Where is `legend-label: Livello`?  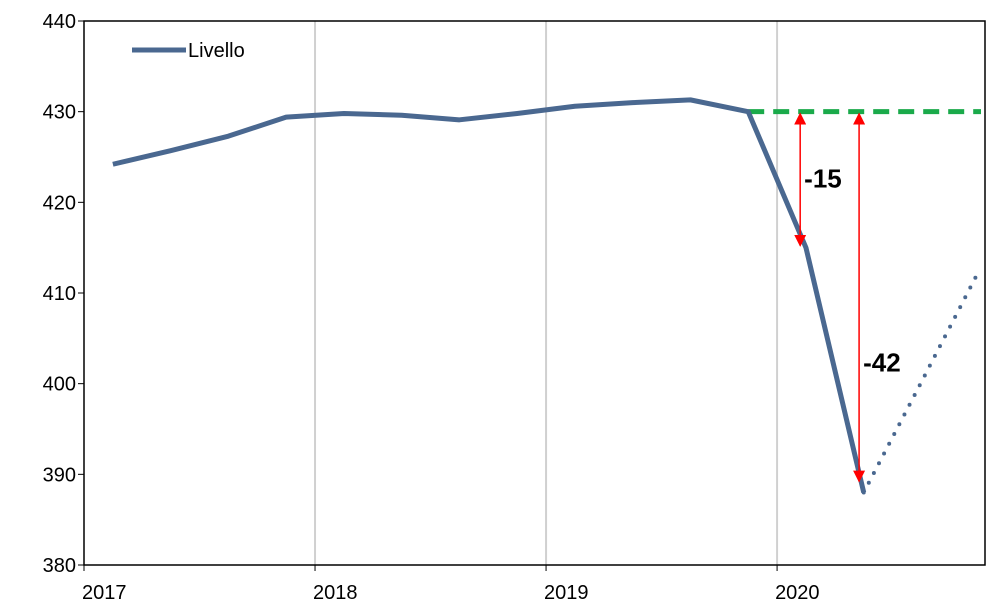
legend-label: Livello is located at coordinates (216, 51).